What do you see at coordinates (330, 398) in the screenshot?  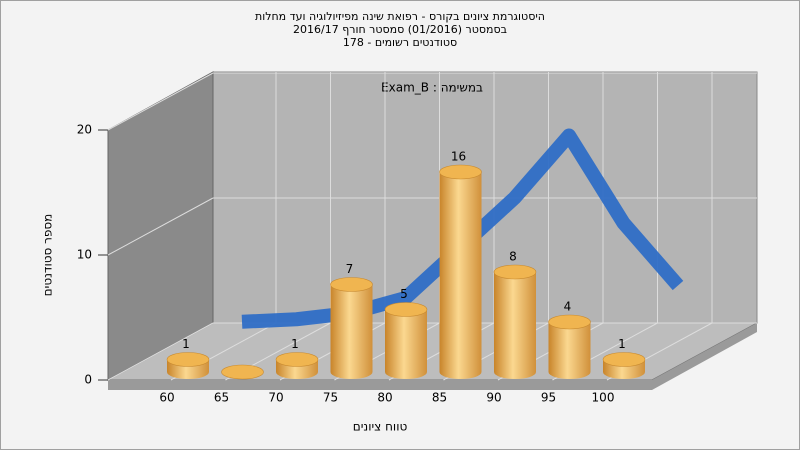 I see `x-tick-label: 75` at bounding box center [330, 398].